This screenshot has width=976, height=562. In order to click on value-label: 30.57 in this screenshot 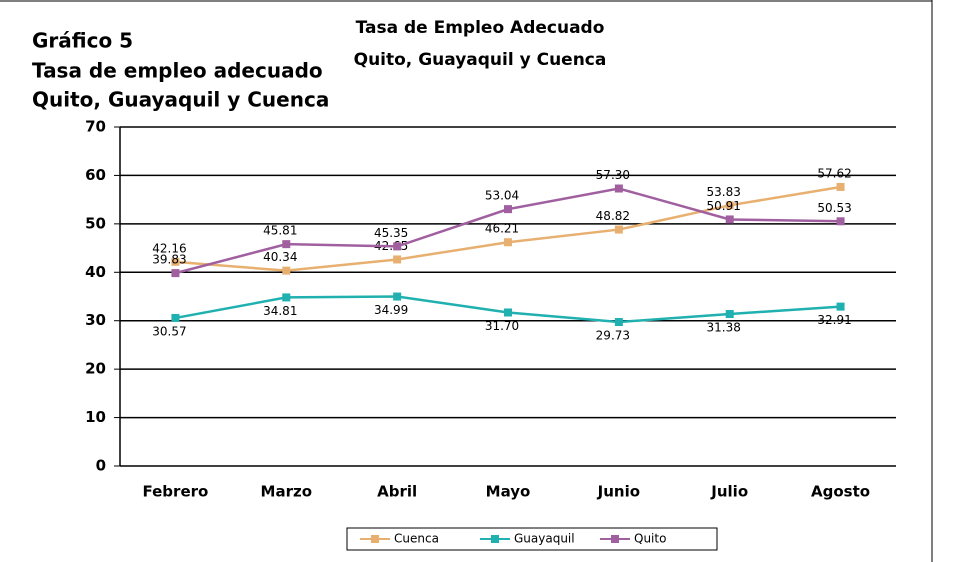, I will do `click(169, 331)`.